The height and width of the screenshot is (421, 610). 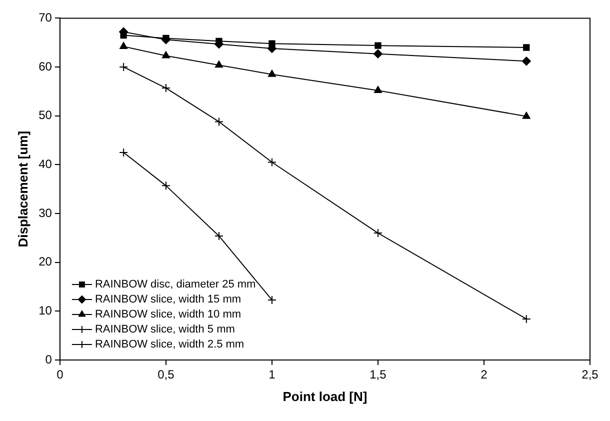 What do you see at coordinates (272, 375) in the screenshot?
I see `x-tick-label: 1` at bounding box center [272, 375].